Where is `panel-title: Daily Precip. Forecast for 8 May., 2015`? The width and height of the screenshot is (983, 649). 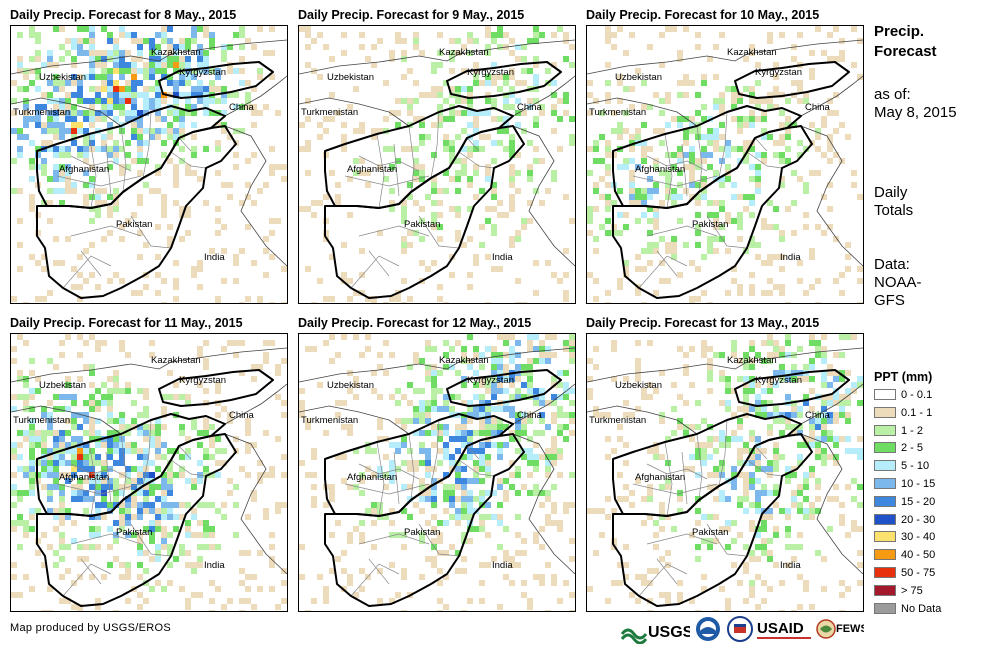
panel-title: Daily Precip. Forecast for 8 May., 2015 is located at coordinates (123, 15).